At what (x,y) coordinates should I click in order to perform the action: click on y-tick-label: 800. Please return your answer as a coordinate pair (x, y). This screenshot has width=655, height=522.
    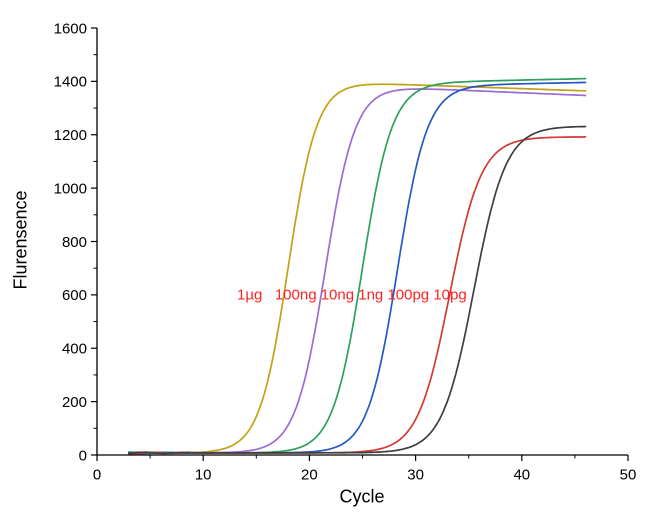
    Looking at the image, I should click on (74, 242).